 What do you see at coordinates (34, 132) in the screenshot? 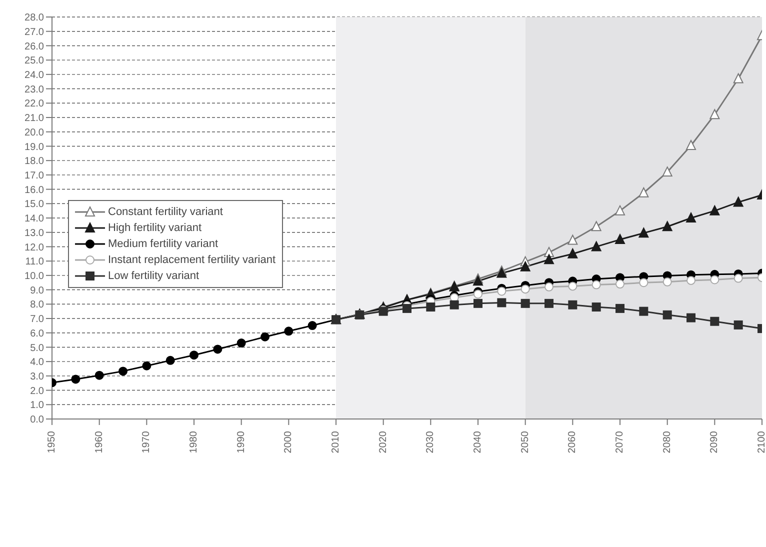
I see `y-tick-label: 20.0` at bounding box center [34, 132].